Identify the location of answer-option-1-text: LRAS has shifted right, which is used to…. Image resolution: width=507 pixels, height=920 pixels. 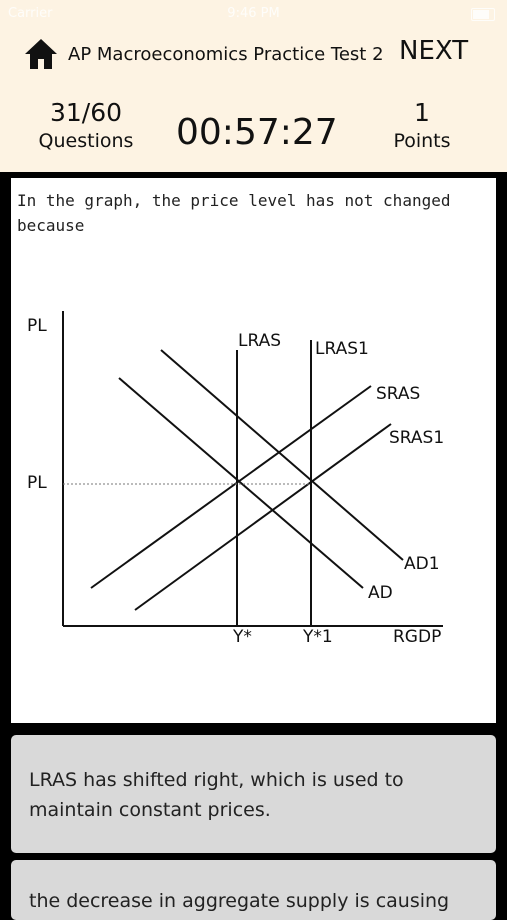
(216, 795).